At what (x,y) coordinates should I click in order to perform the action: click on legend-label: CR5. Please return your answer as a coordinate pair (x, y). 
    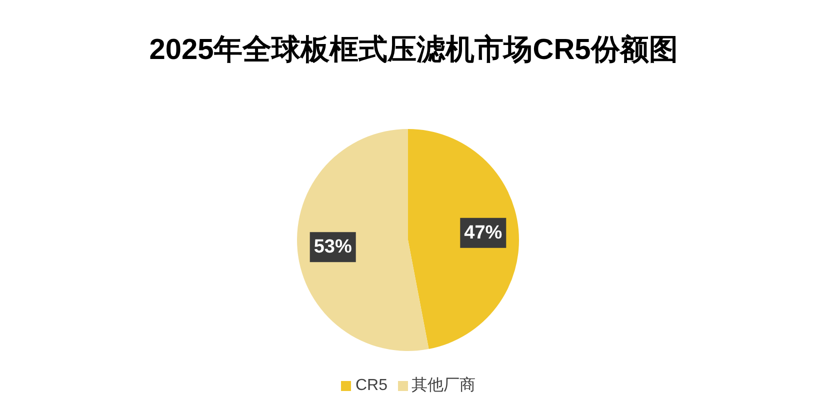
    Looking at the image, I should click on (371, 385).